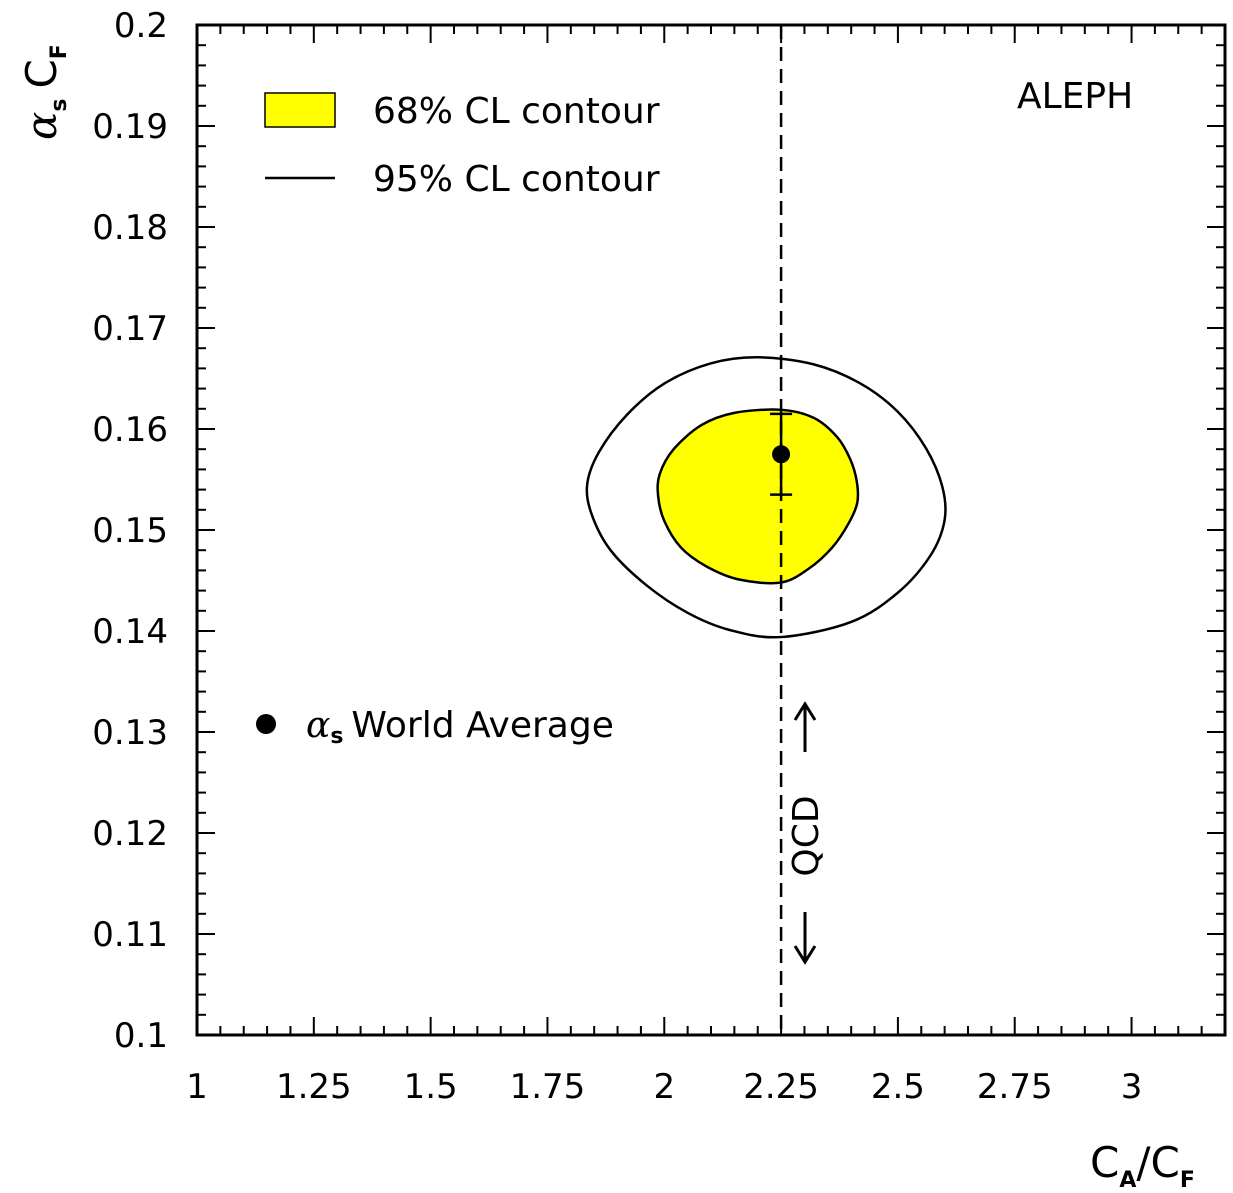  I want to click on y-tick-label: 0.15, so click(130, 531).